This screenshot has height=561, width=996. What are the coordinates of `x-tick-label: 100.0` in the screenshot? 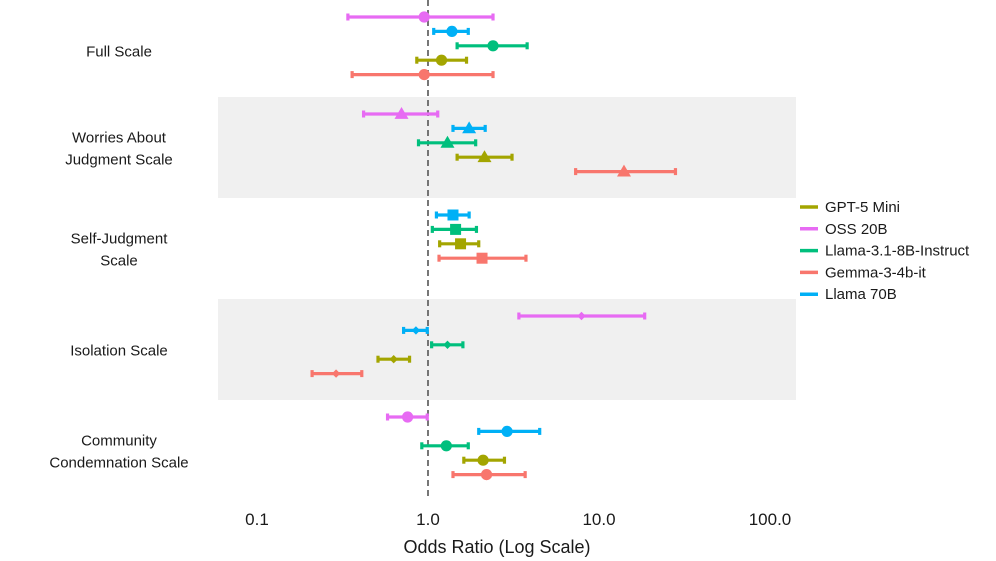 It's located at (770, 519).